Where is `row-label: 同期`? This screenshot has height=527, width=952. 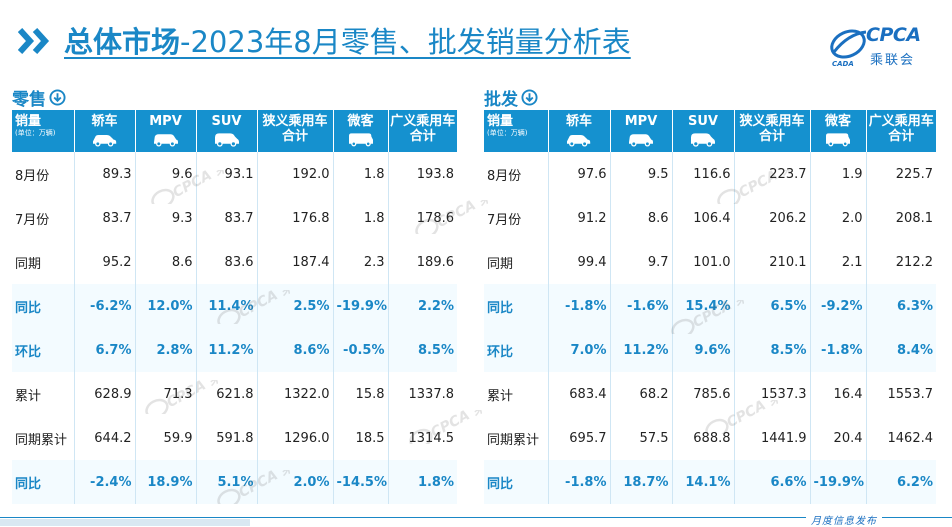 row-label: 同期 is located at coordinates (500, 264).